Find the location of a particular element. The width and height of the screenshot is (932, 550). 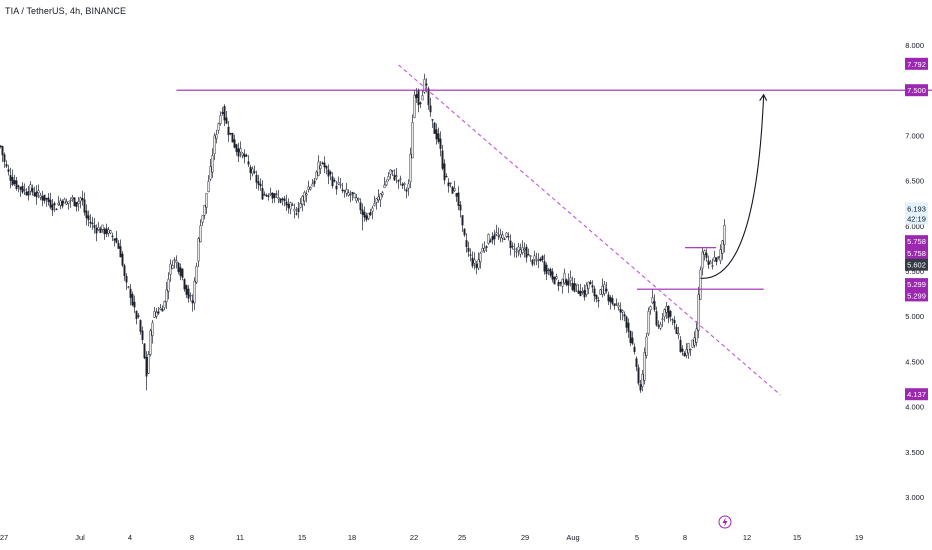

projection-arrow is located at coordinates (732, 186).